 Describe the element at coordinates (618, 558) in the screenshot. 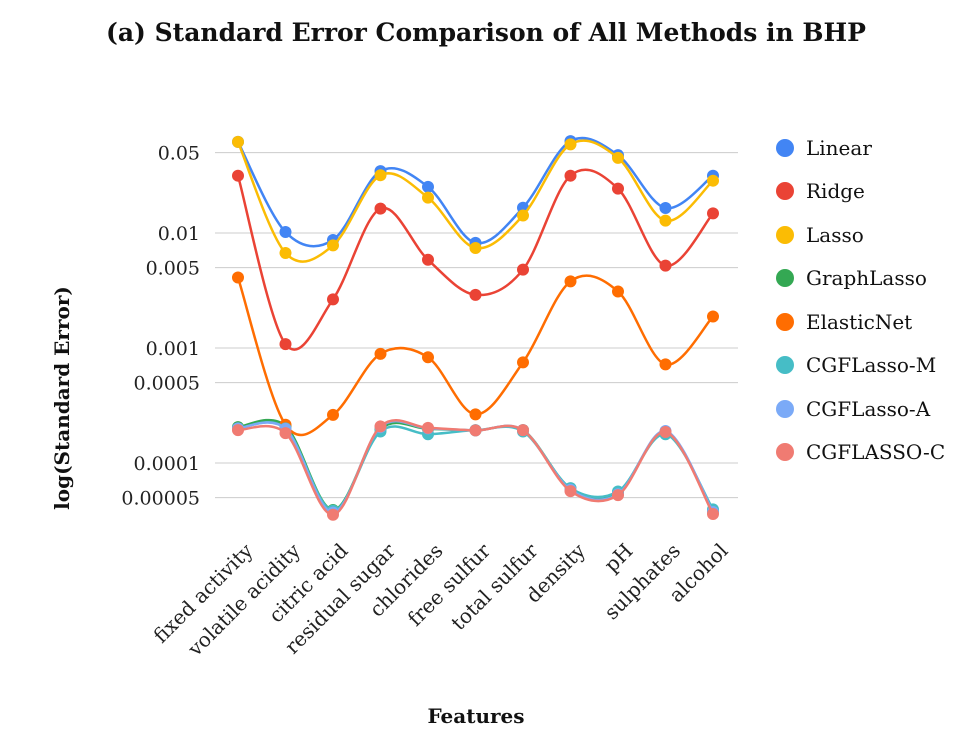

I see `x-tick-label: pH` at that location.